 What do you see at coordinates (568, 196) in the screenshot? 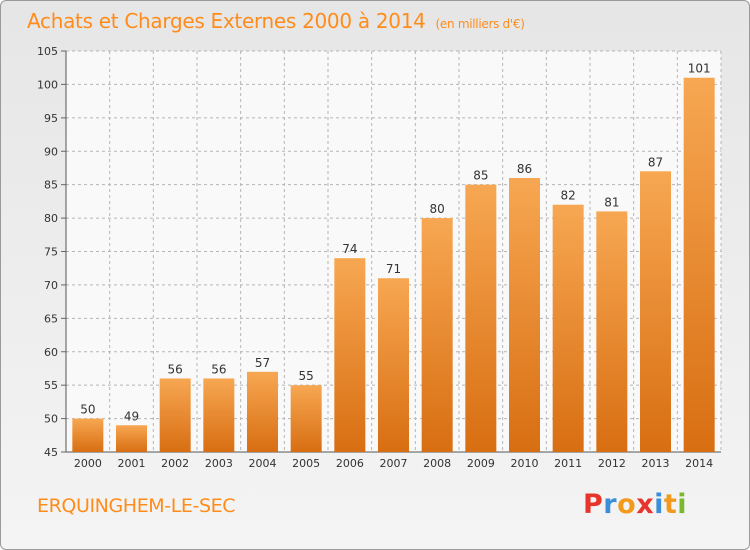
I see `data-label: 82` at bounding box center [568, 196].